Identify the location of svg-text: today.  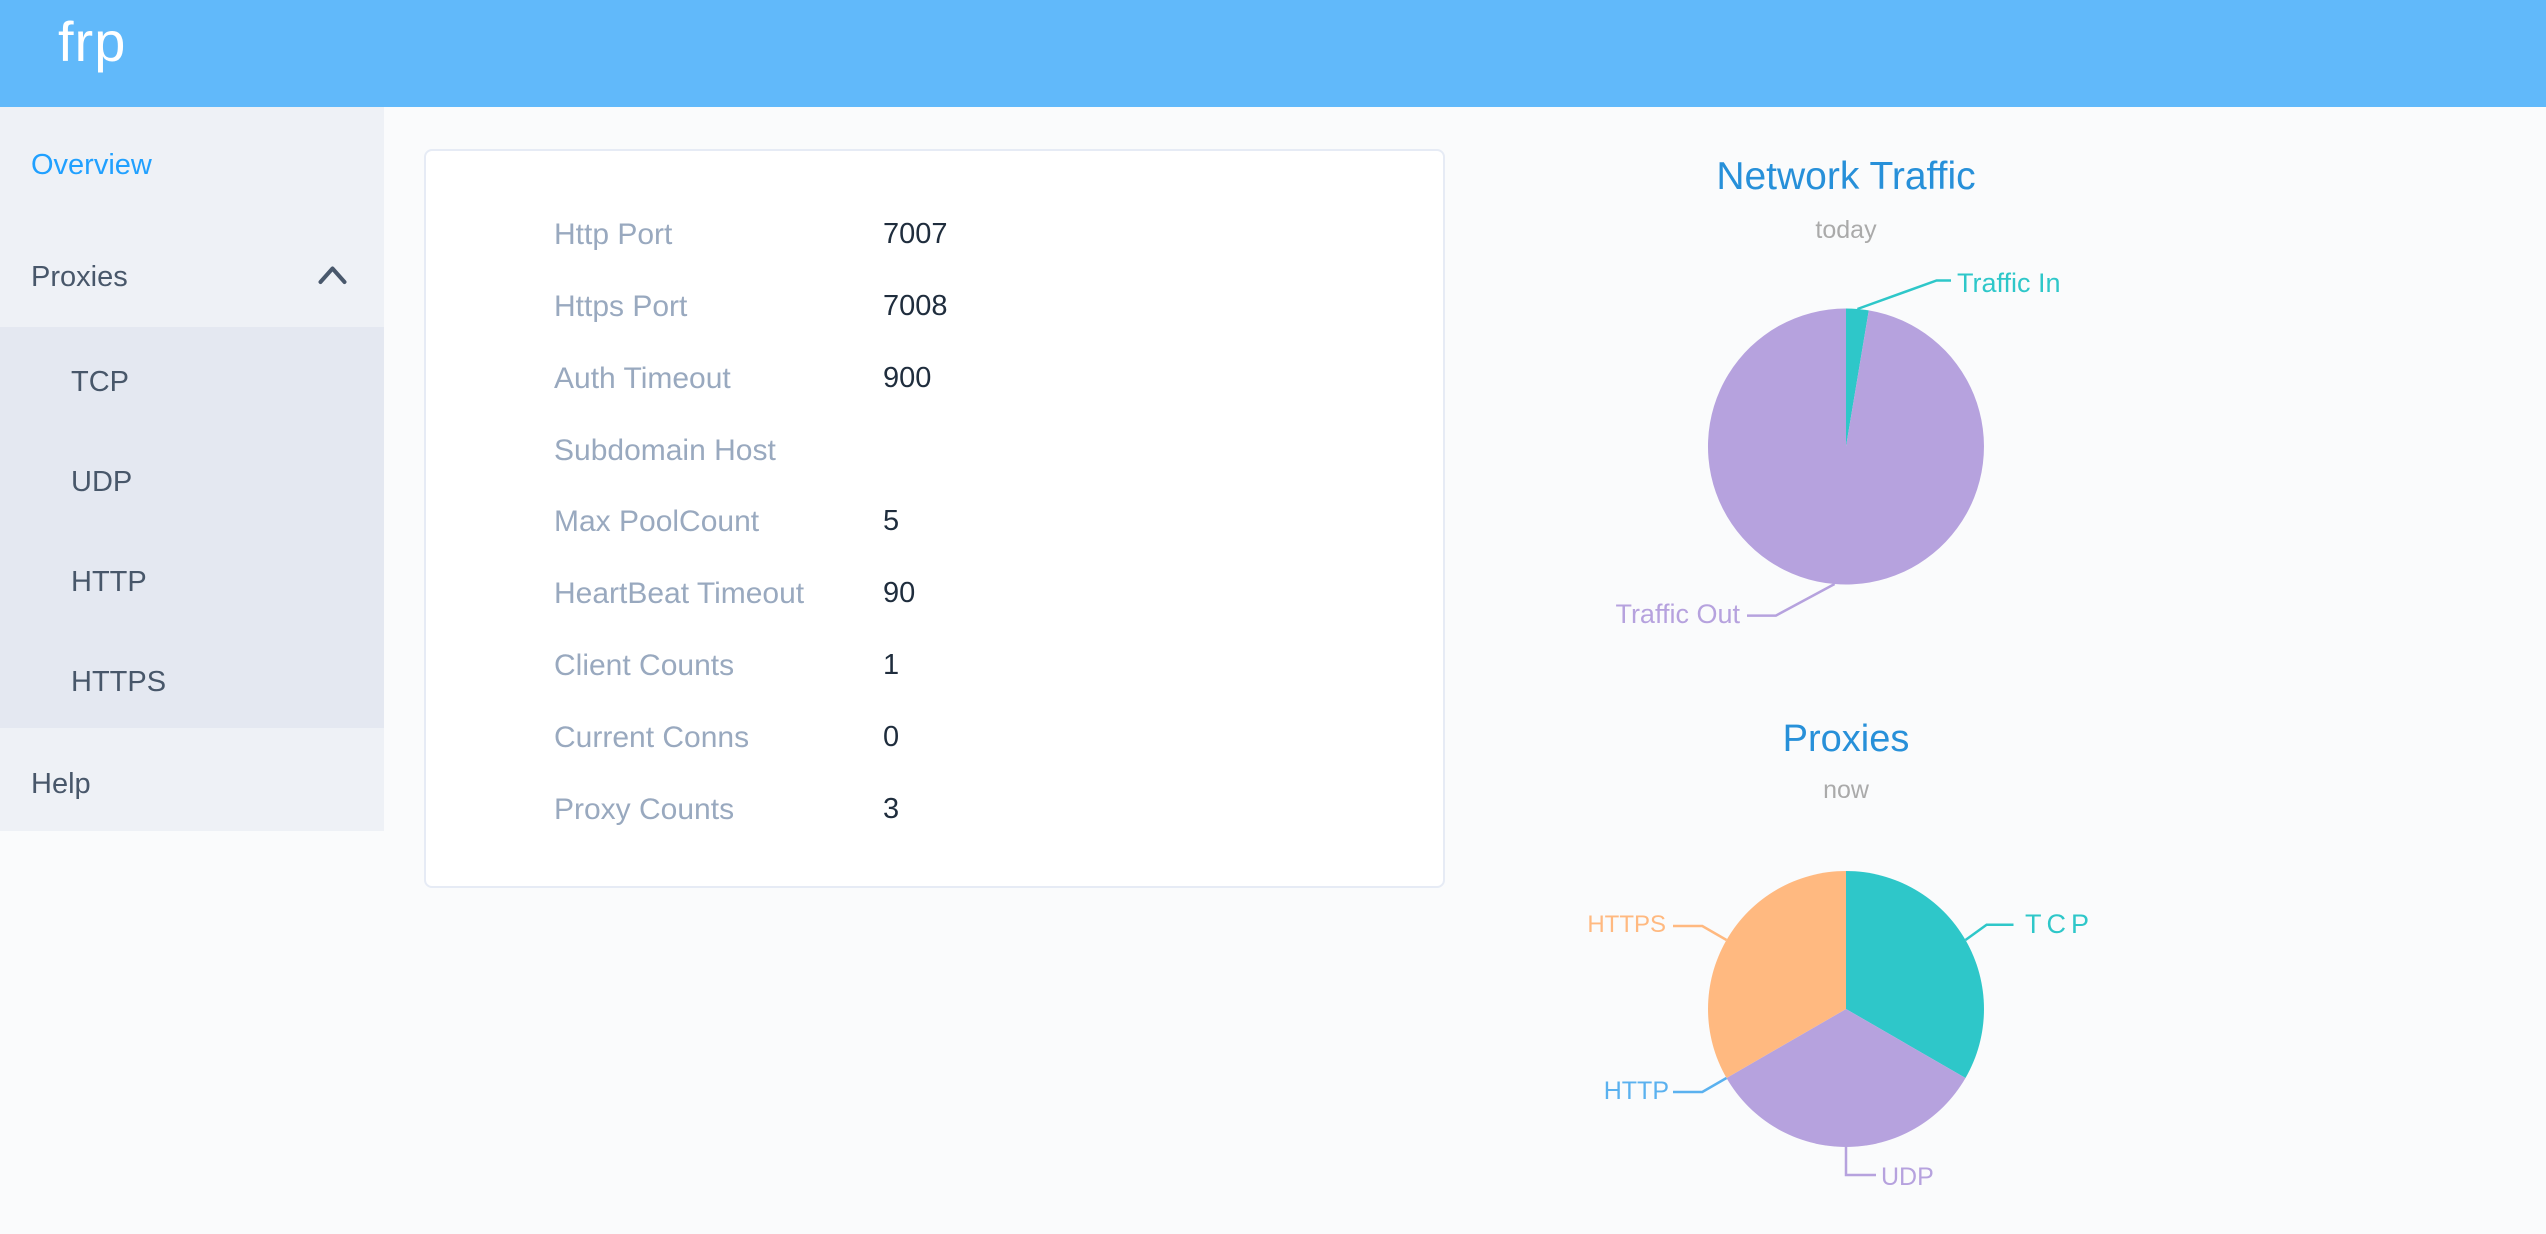
(1846, 230).